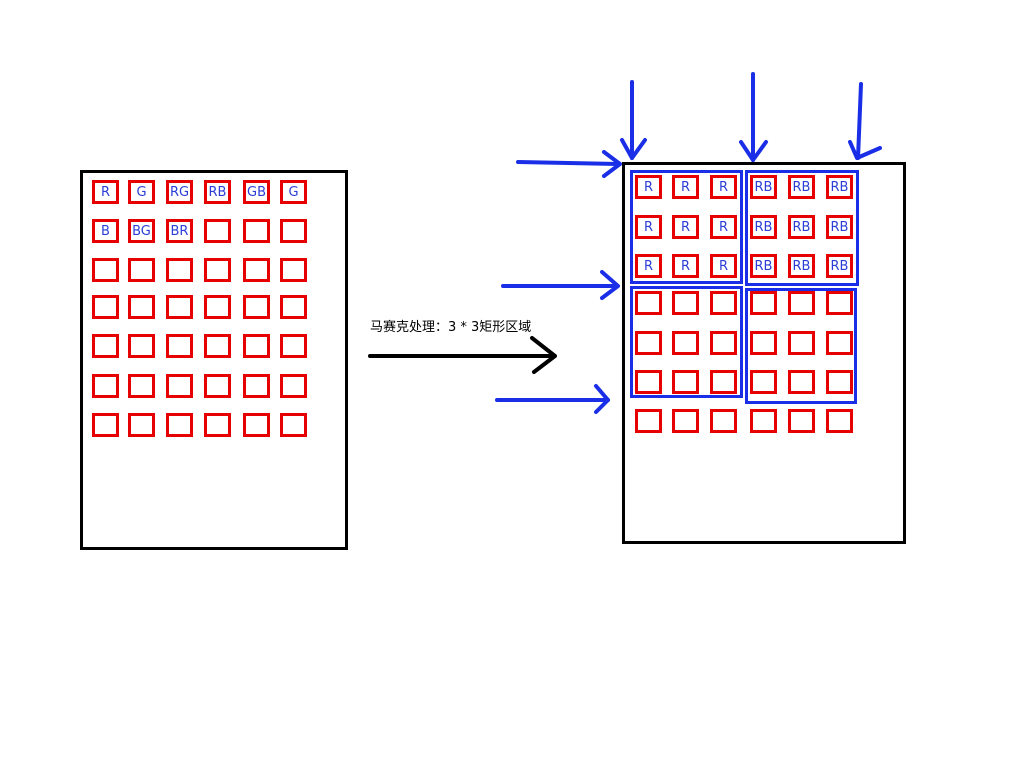  I want to click on left-grid-cell: RB, so click(217, 192).